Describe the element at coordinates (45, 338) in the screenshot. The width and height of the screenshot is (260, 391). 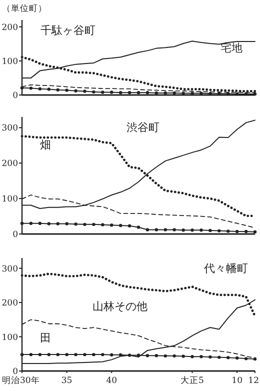
I see `annotation: 田` at that location.